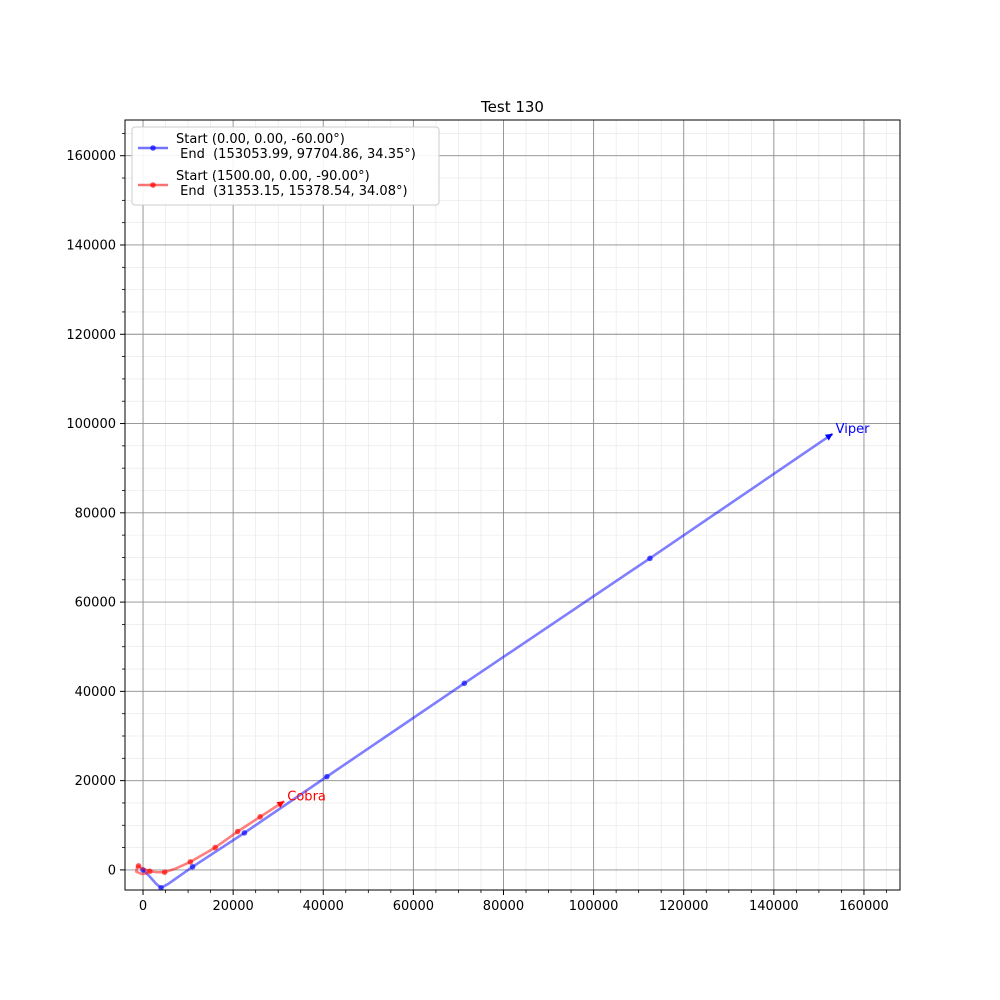 This screenshot has height=1000, width=1000. What do you see at coordinates (323, 906) in the screenshot?
I see `x-tick-label: 40000` at bounding box center [323, 906].